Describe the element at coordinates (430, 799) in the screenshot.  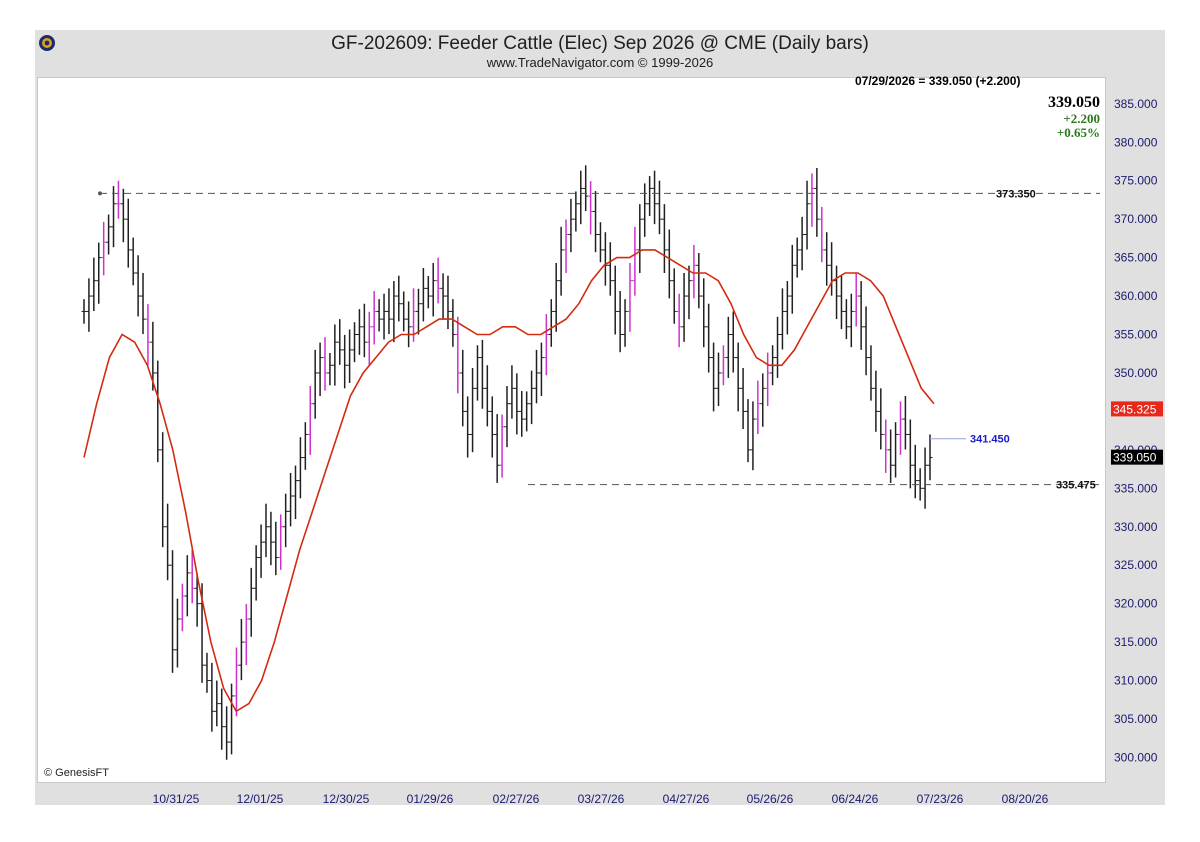
I see `x-tick-label: 01/29/26` at that location.